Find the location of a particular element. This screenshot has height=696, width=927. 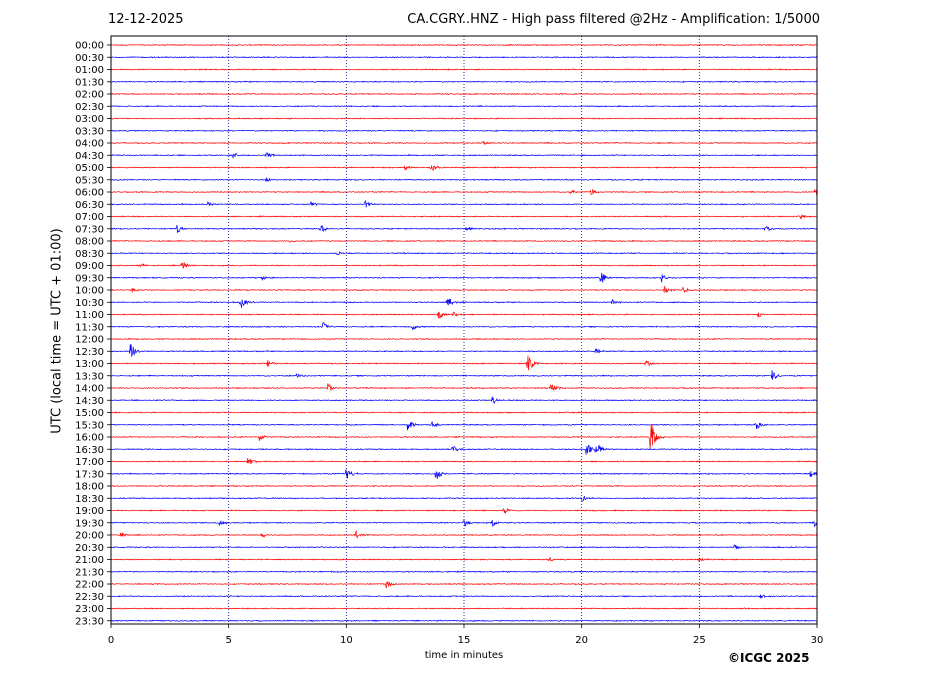

row-label: 06:00 is located at coordinates (89, 193).